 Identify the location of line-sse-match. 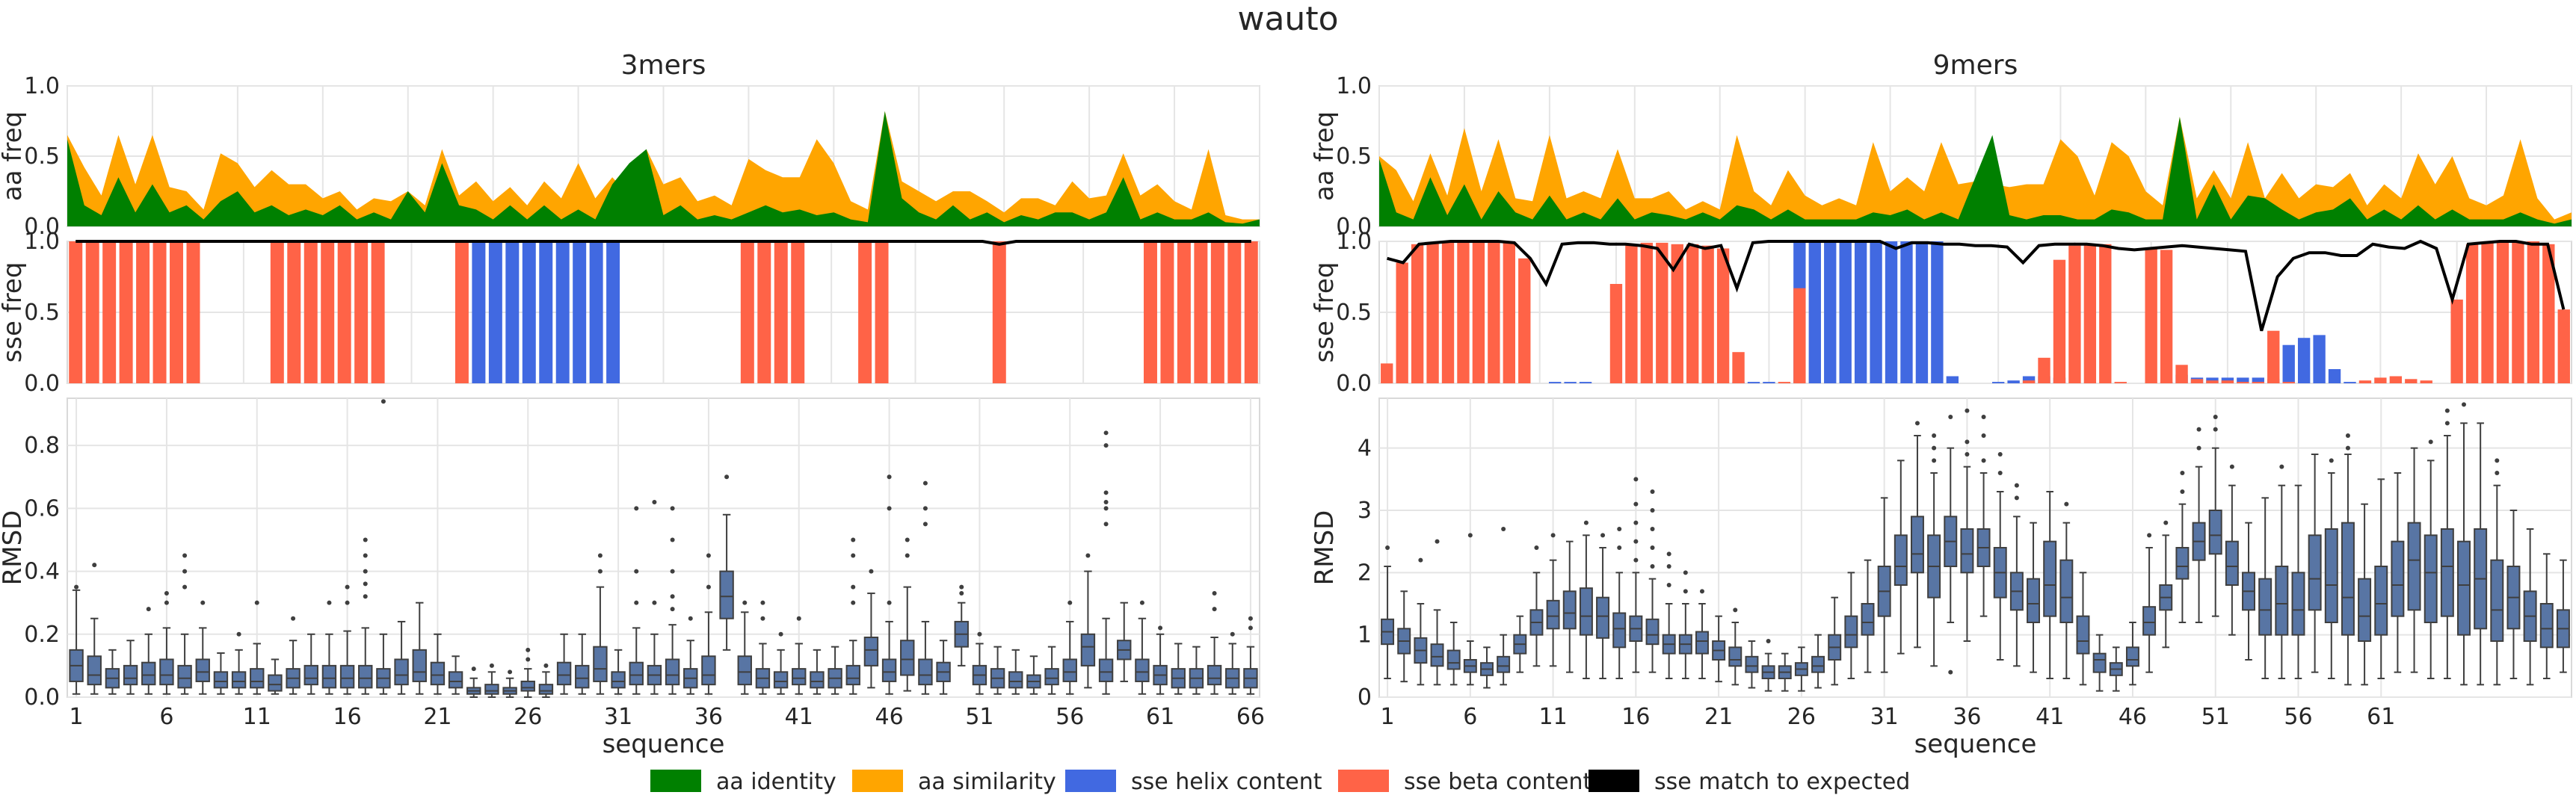
(1976, 285).